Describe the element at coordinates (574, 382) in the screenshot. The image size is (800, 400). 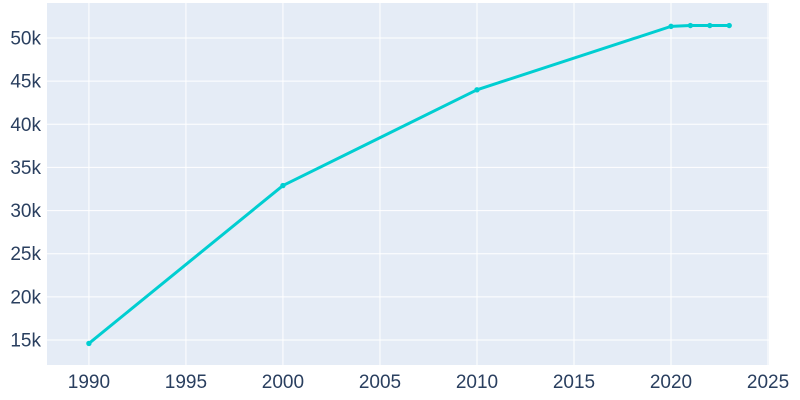
I see `x-tick-label: 2015` at that location.